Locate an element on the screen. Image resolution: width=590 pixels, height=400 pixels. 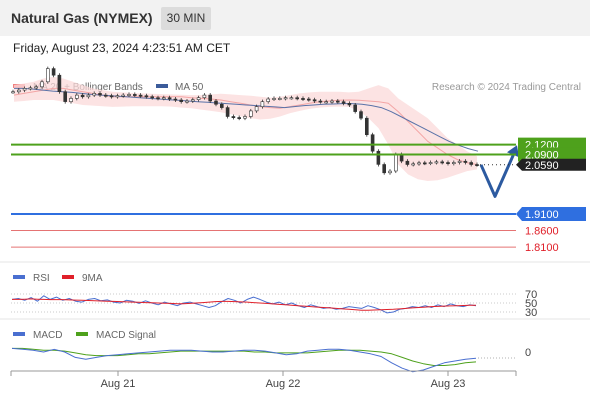
pivot-level-tag is located at coordinates (552, 154).